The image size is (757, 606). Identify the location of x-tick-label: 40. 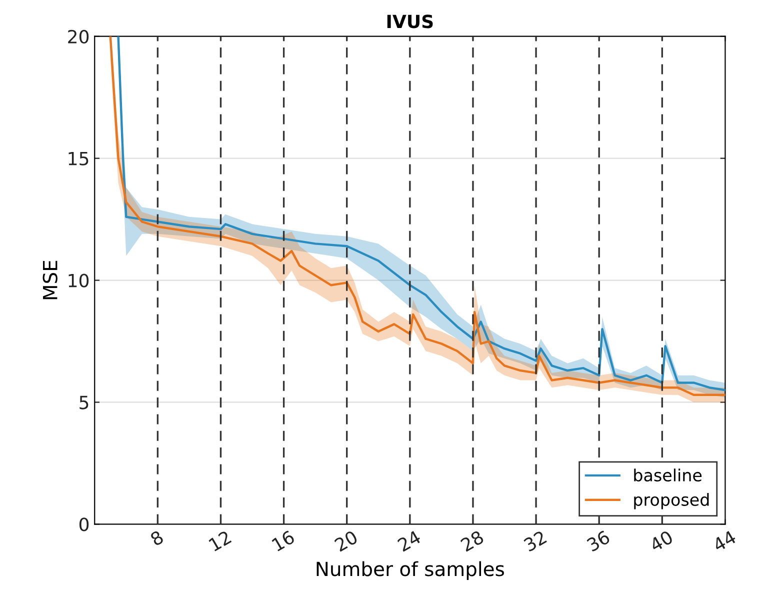
(661, 541).